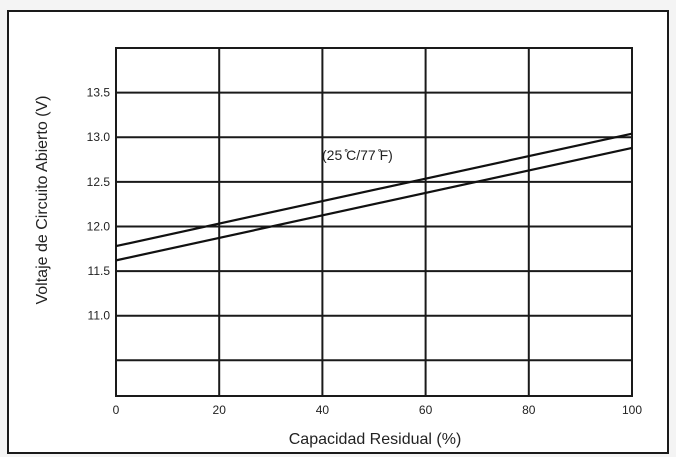 This screenshot has height=457, width=676. I want to click on x-axis-label: Capacidad Residual (%), so click(375, 439).